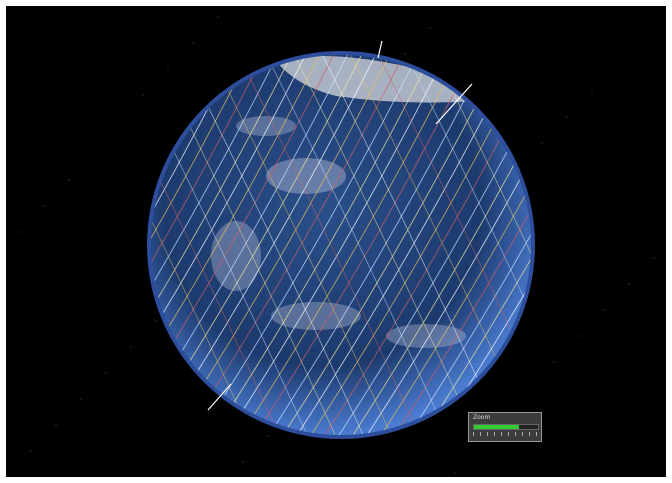  What do you see at coordinates (505, 434) in the screenshot?
I see `zoom-ticks` at bounding box center [505, 434].